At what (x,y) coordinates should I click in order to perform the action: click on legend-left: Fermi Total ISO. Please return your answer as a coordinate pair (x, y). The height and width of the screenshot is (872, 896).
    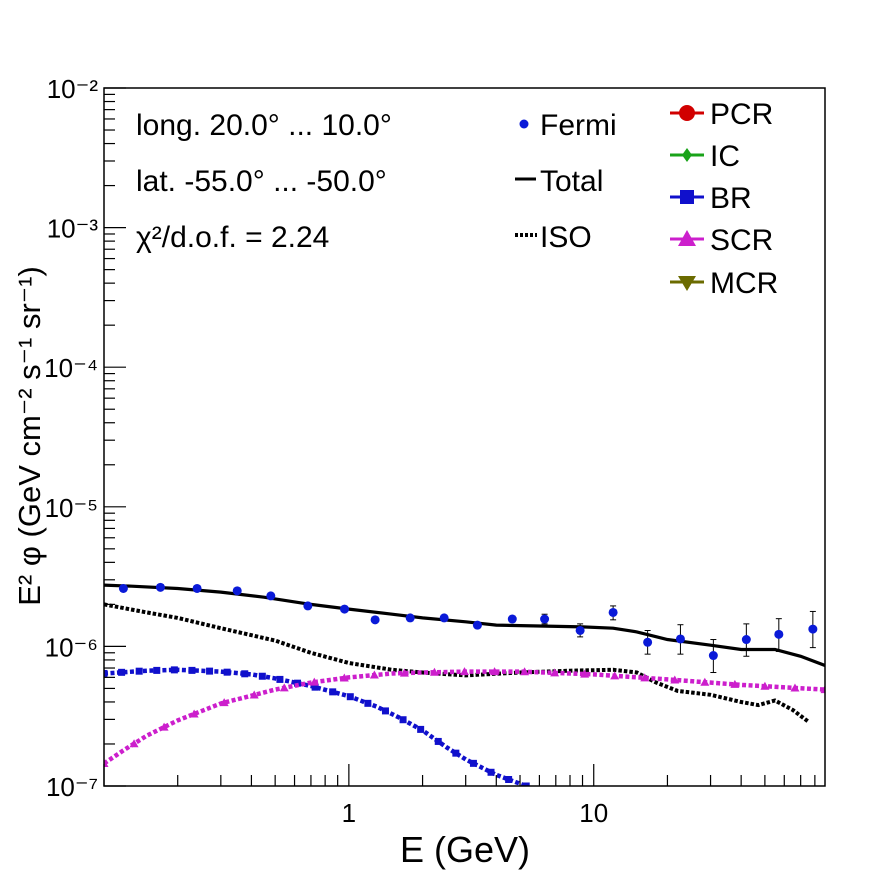
    Looking at the image, I should click on (566, 181).